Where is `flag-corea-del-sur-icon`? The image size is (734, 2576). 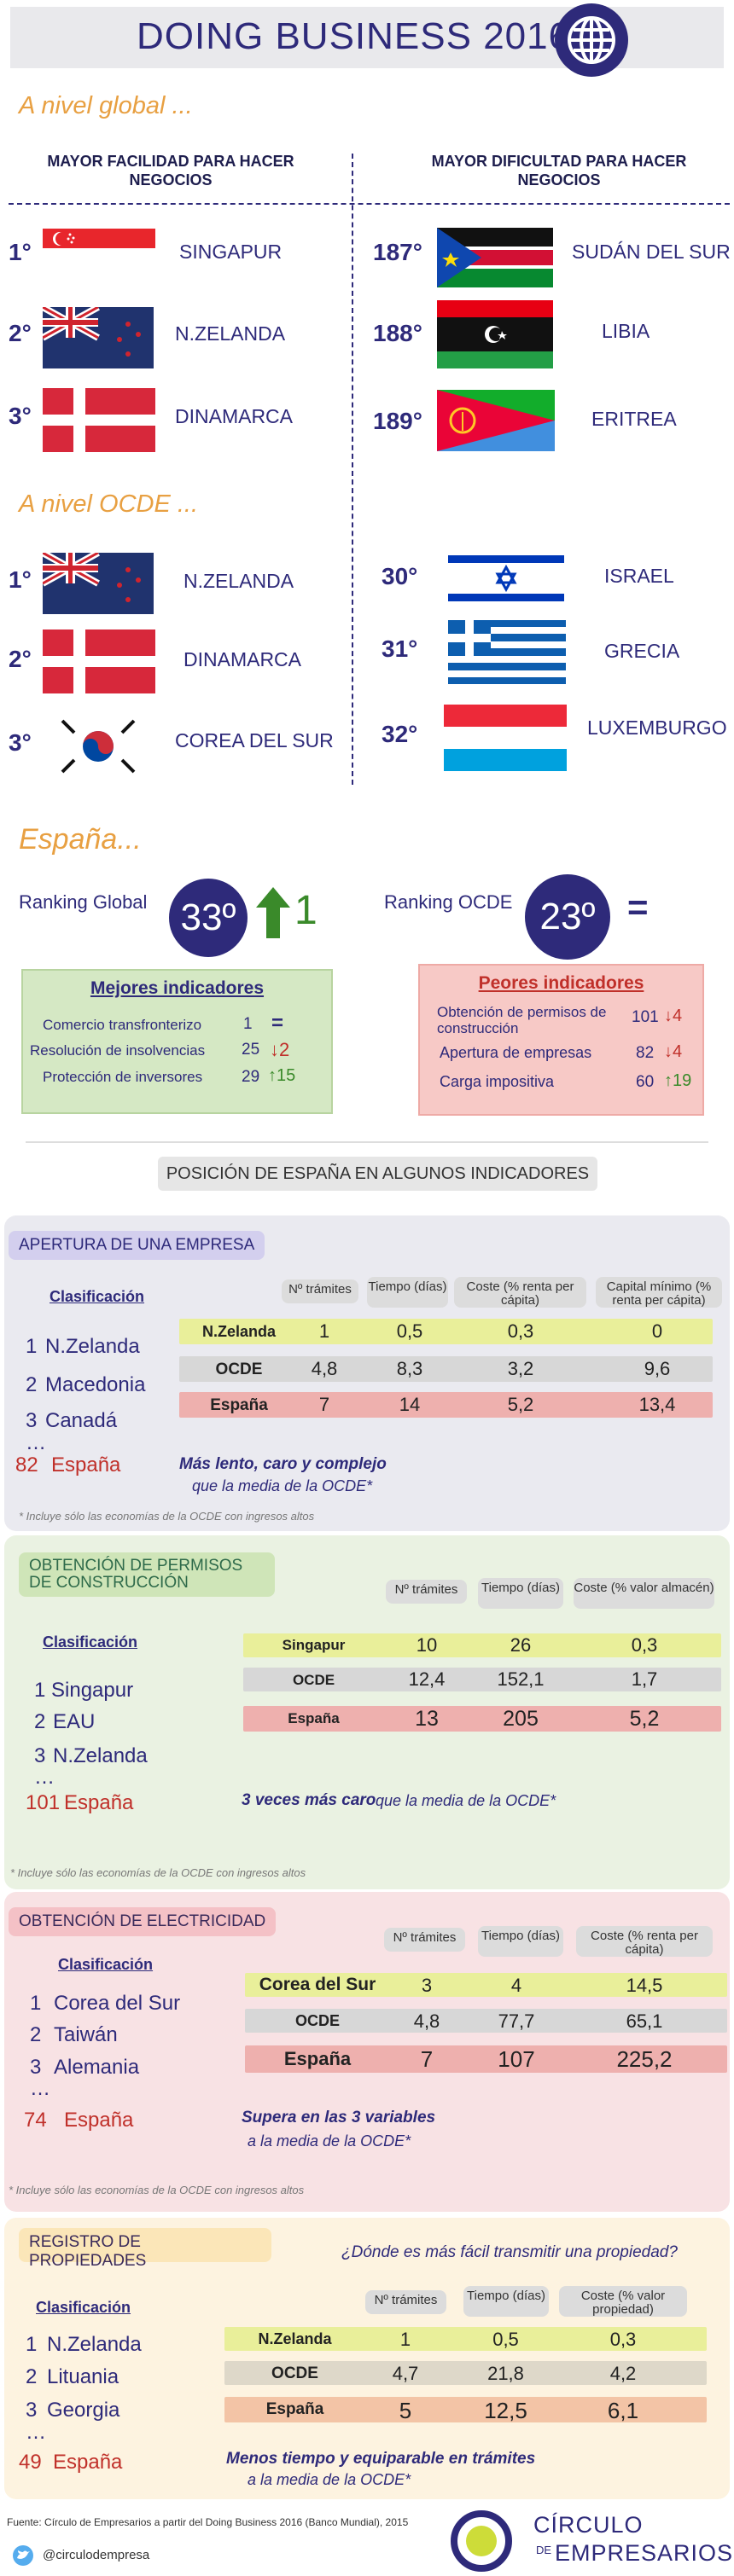 flag-corea-del-sur-icon is located at coordinates (98, 746).